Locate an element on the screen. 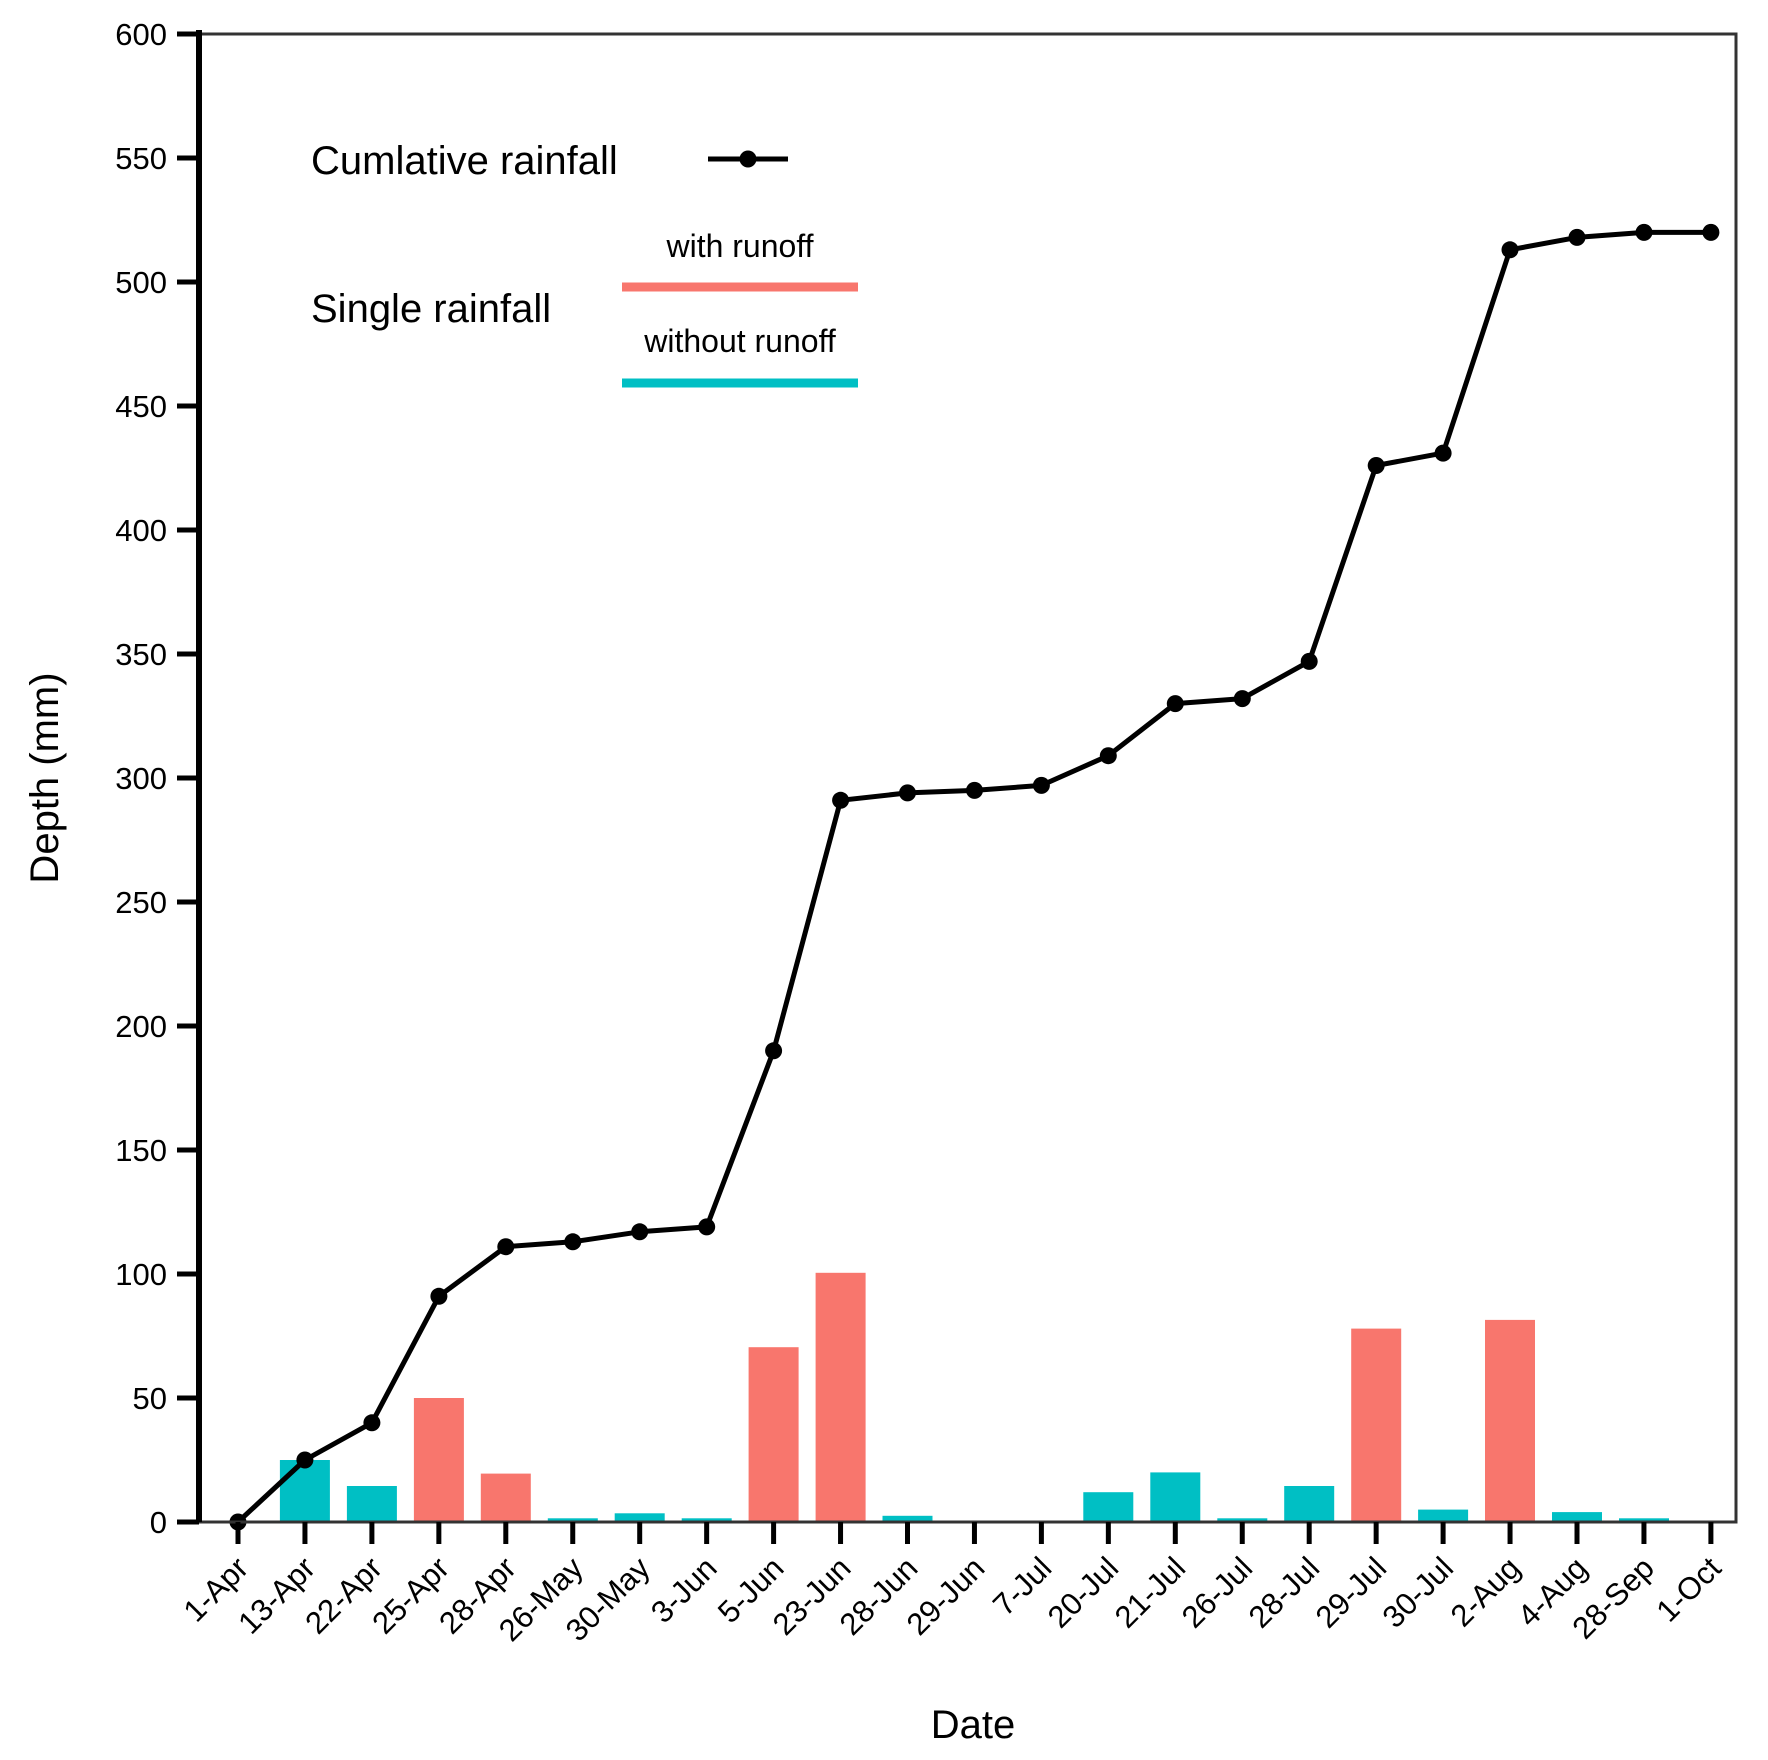  y-tick-label-600: 600 is located at coordinates (141, 34).